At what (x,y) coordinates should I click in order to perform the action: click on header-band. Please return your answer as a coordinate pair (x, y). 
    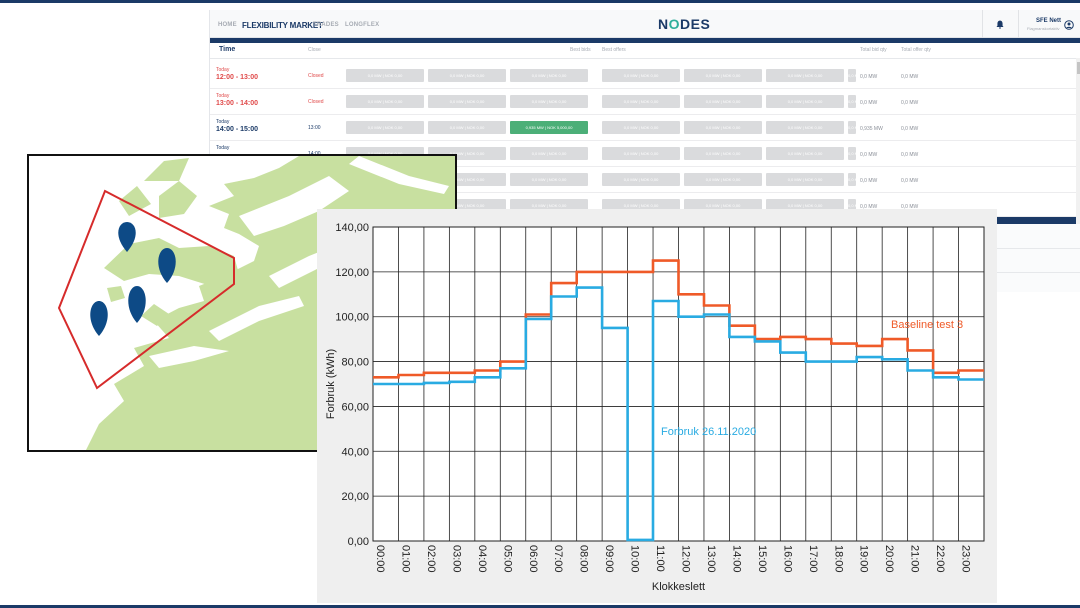
    Looking at the image, I should click on (645, 40).